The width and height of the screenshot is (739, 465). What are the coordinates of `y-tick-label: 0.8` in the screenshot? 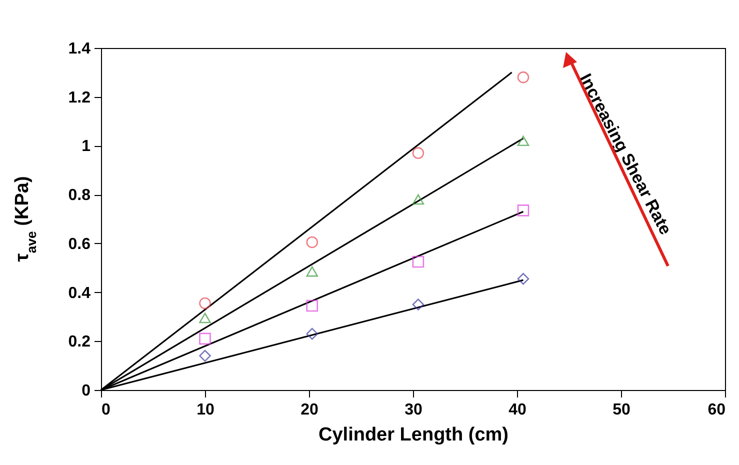 It's located at (79, 195).